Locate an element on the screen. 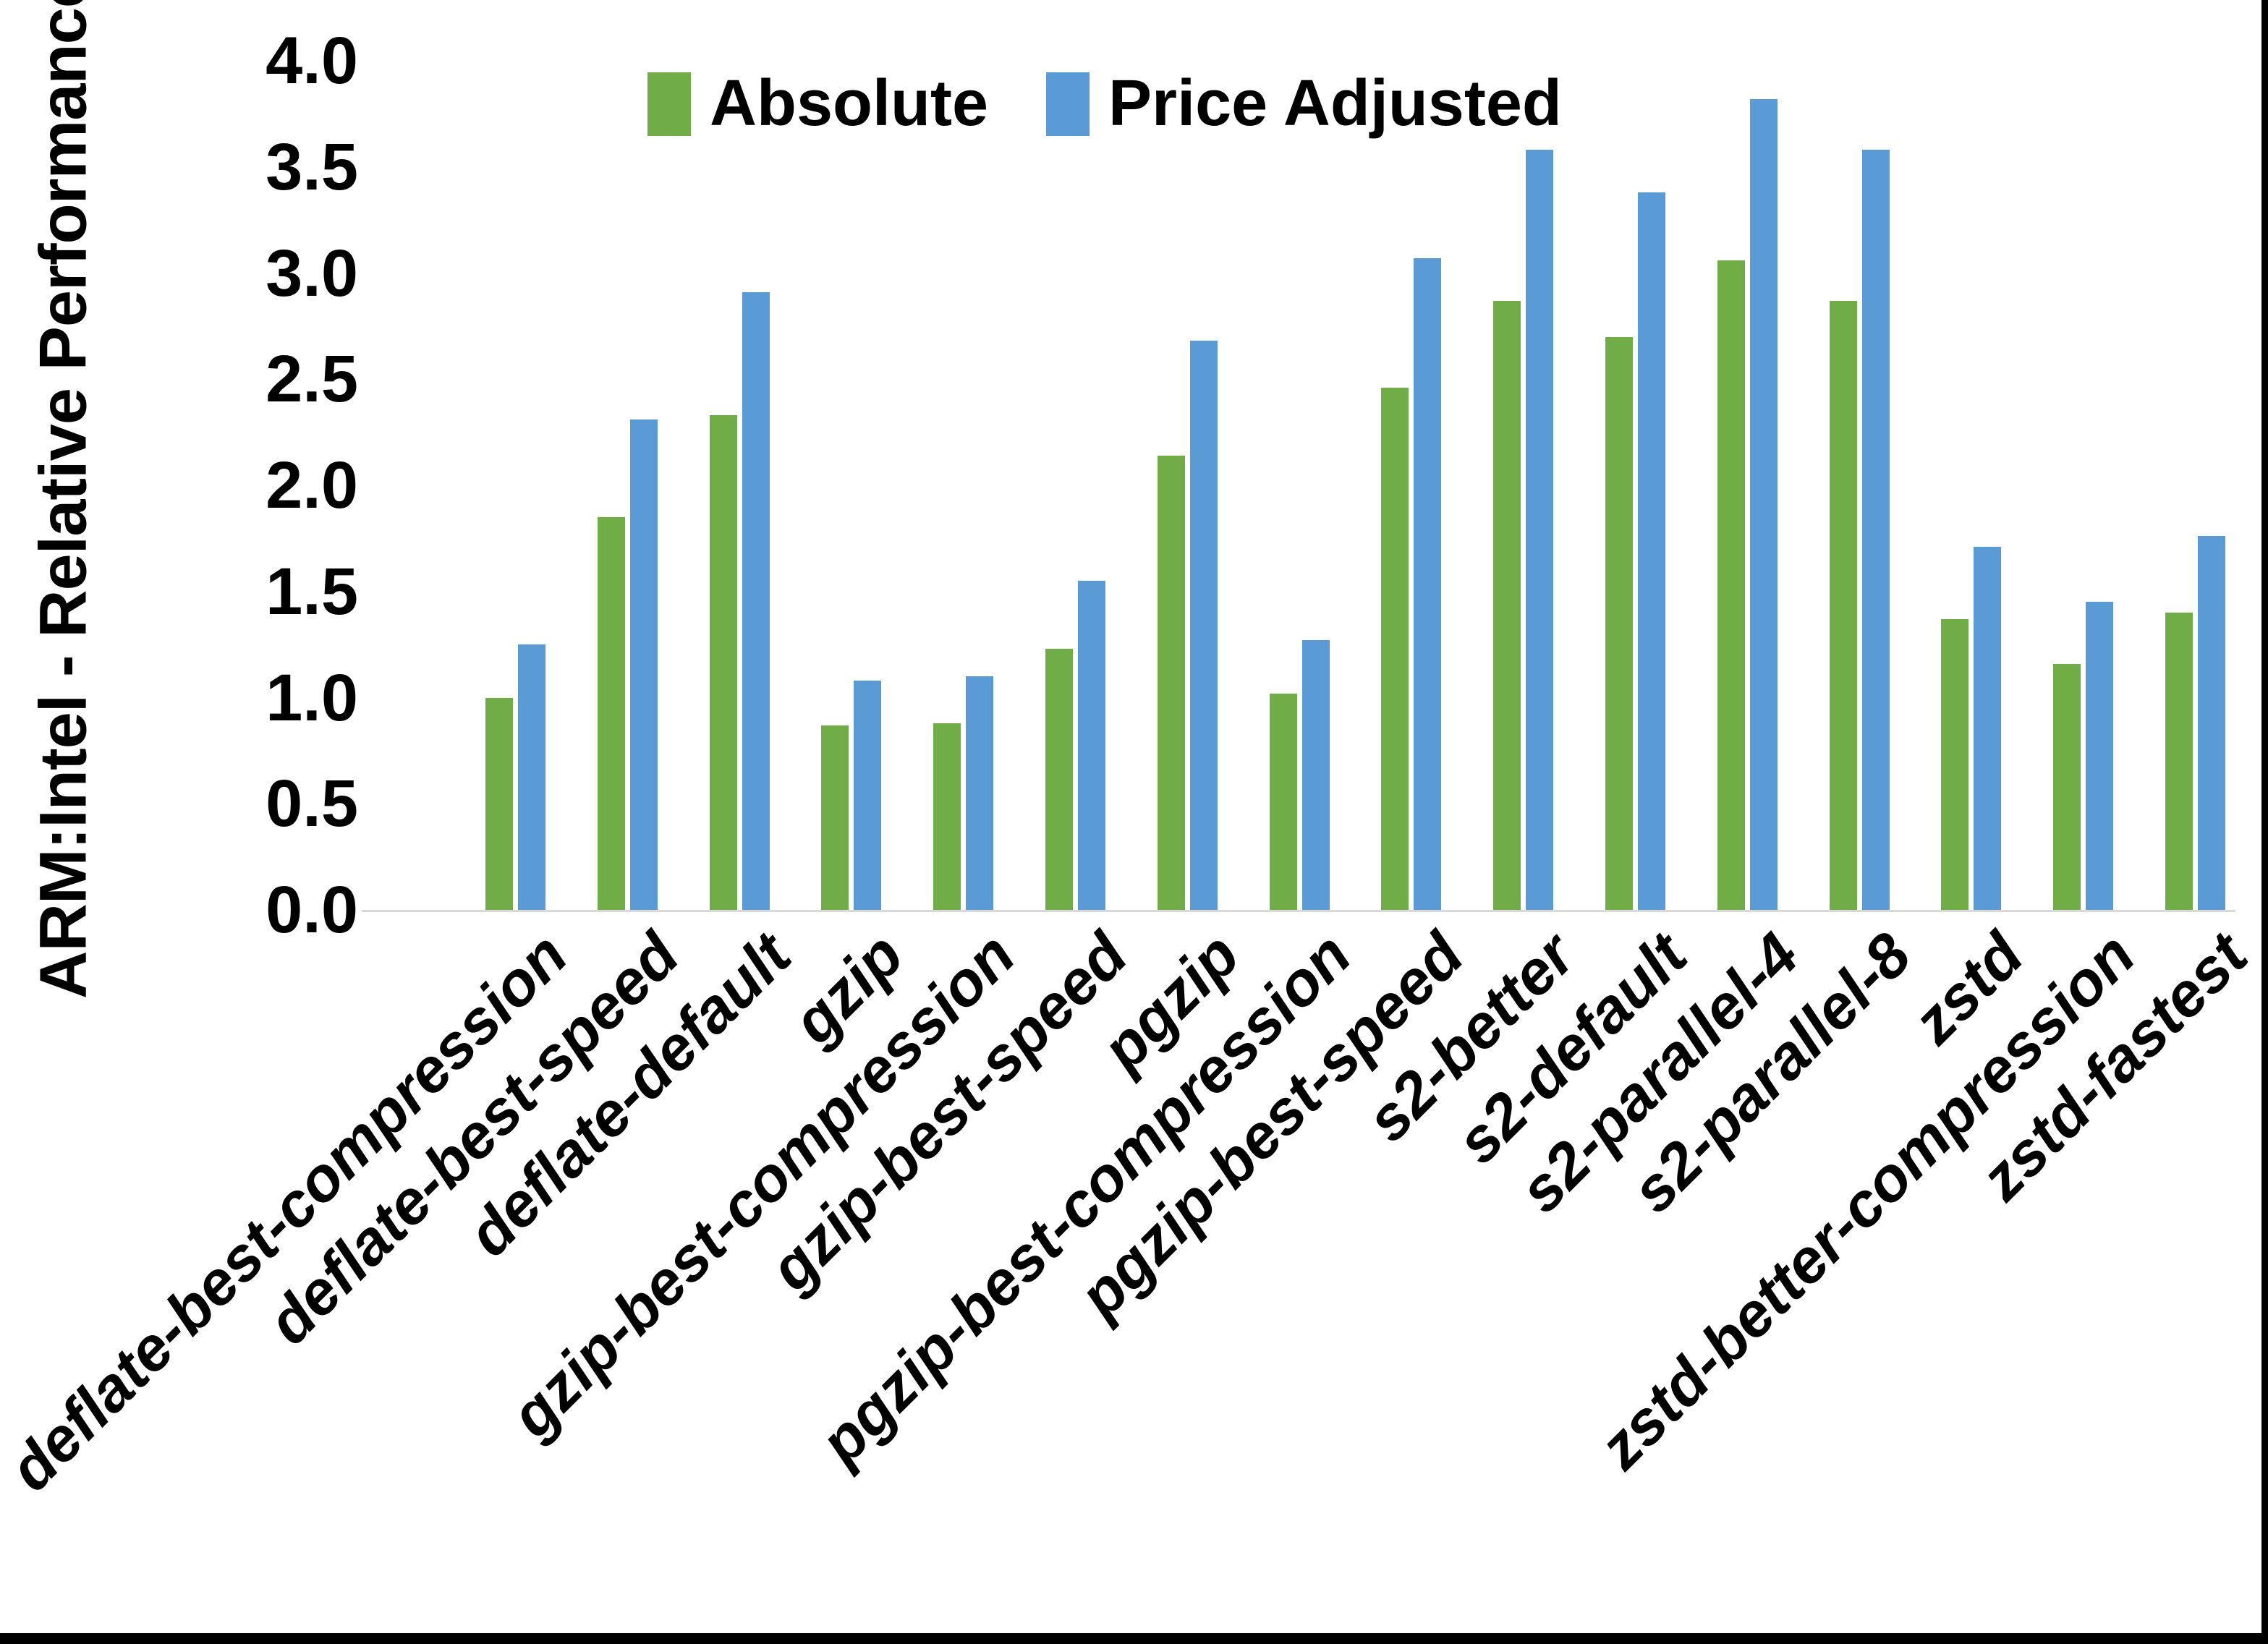 The image size is (2268, 1644). legend-swatch-absolute is located at coordinates (669, 104).